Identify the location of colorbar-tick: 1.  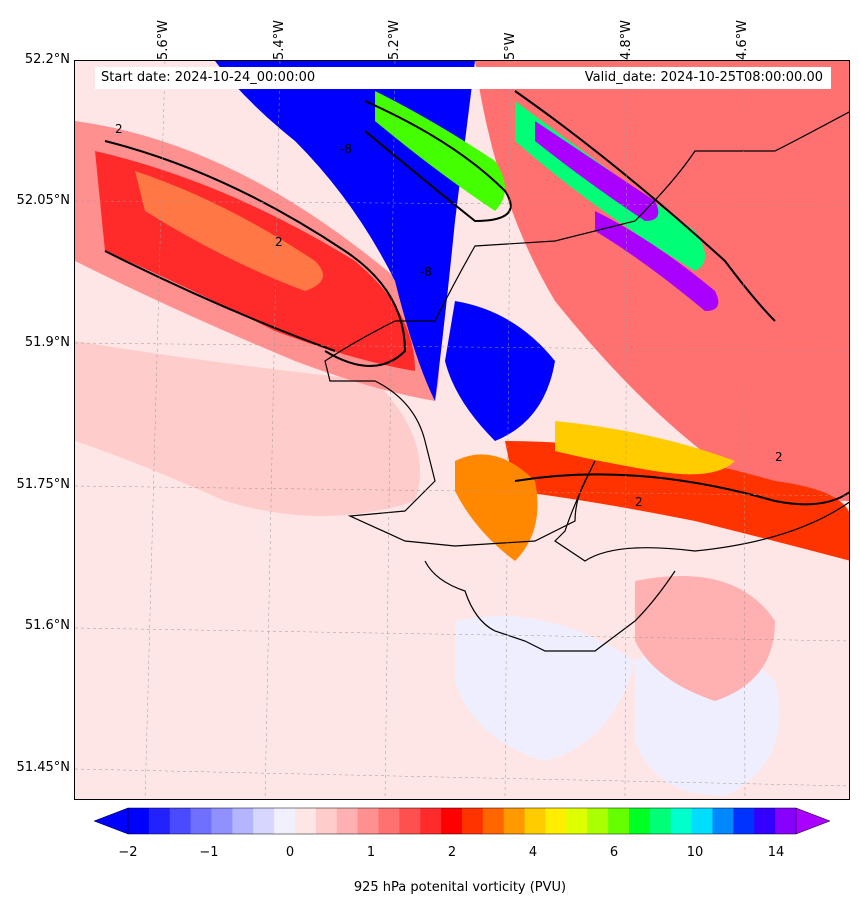
(371, 852).